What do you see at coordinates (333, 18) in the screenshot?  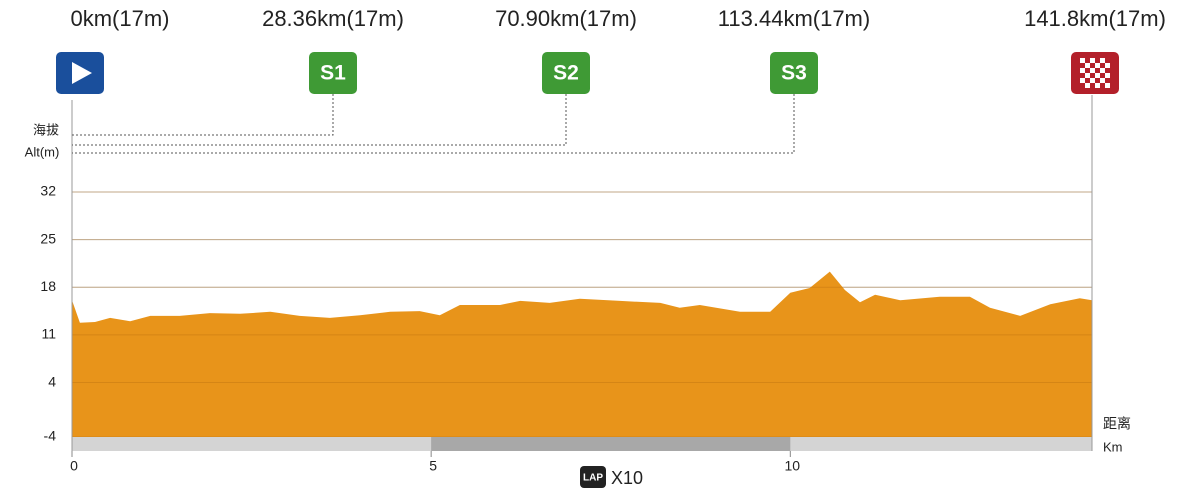 I see `marker-label: 28.36km(17m)` at bounding box center [333, 18].